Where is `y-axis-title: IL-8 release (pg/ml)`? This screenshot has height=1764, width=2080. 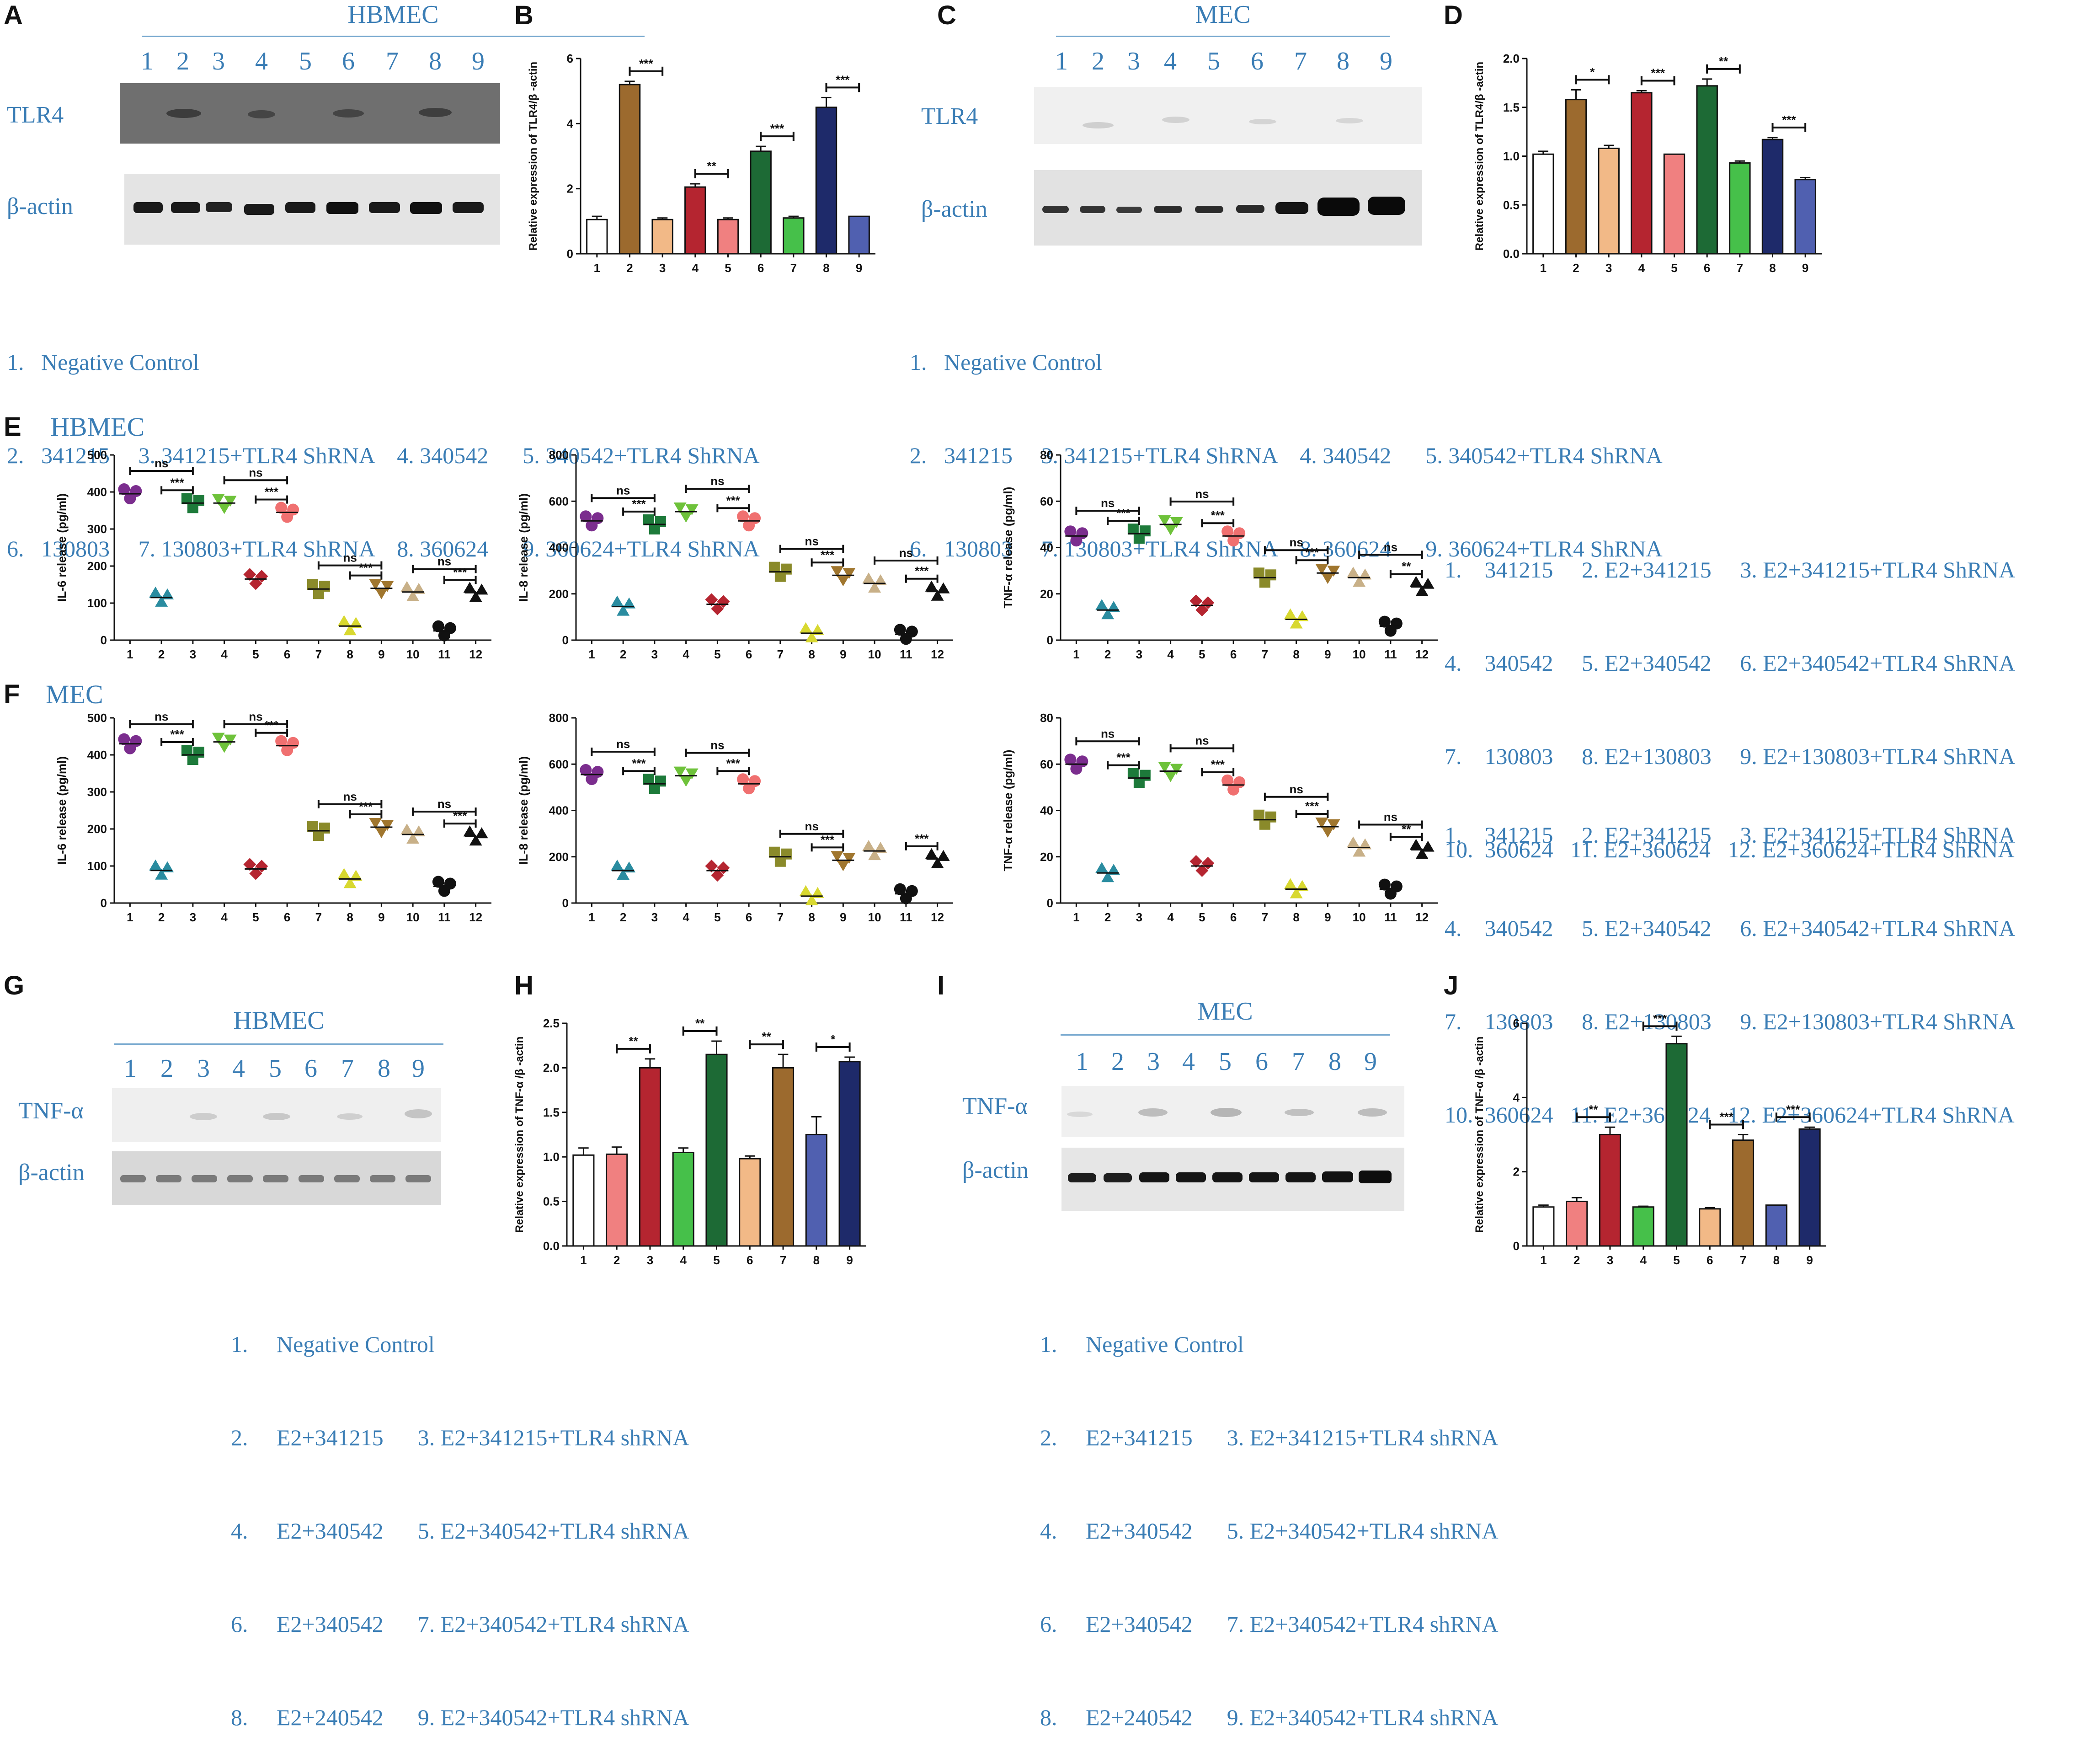
y-axis-title: IL-8 release (pg/ml) is located at coordinates (523, 810).